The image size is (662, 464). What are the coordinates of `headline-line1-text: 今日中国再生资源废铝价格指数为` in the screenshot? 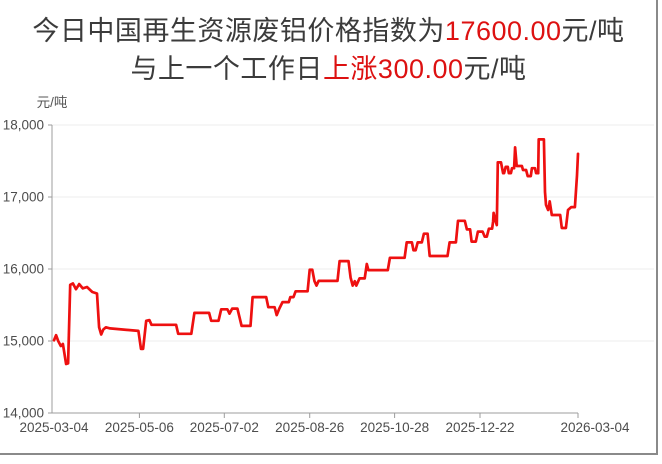 It's located at (238, 31).